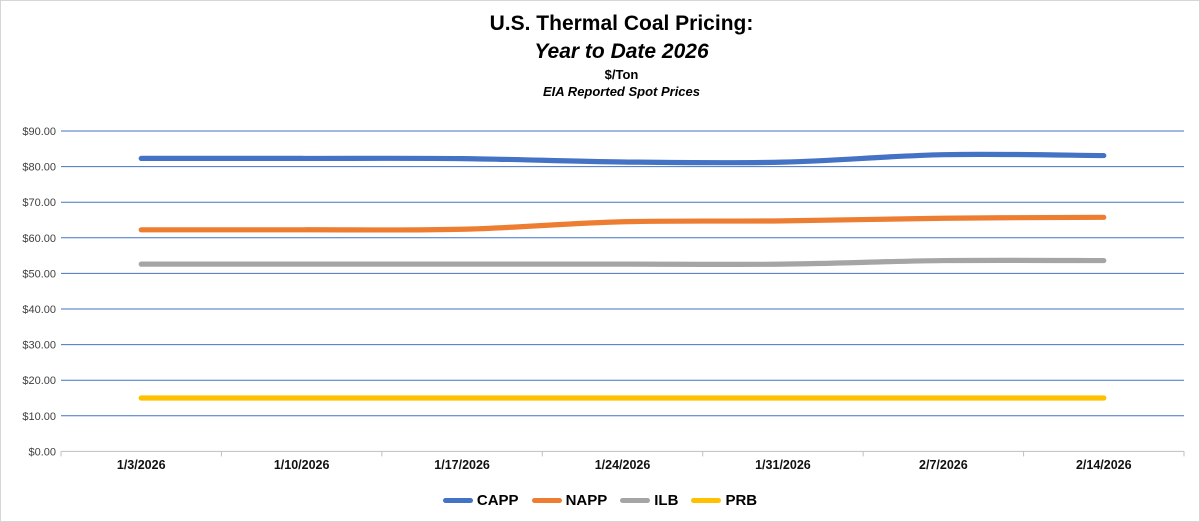  What do you see at coordinates (622, 158) in the screenshot?
I see `series-line-capp` at bounding box center [622, 158].